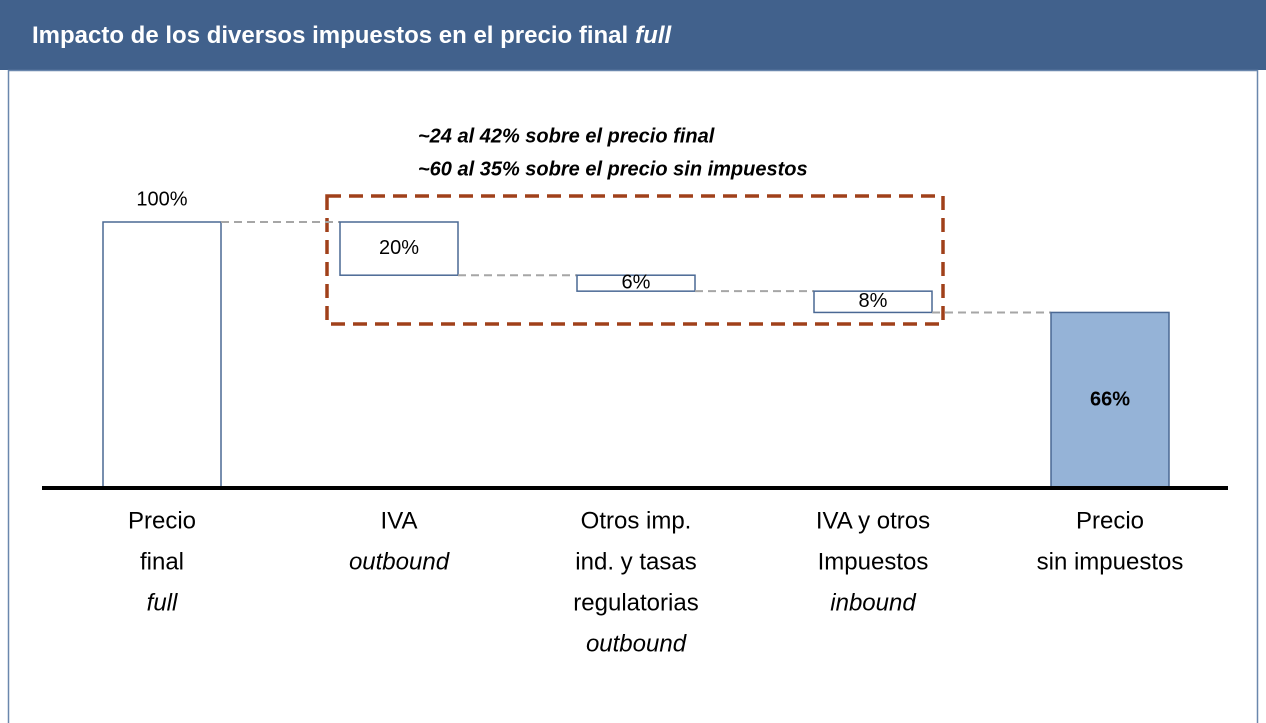 The image size is (1266, 723). What do you see at coordinates (1110, 400) in the screenshot?
I see `value-label: 66%` at bounding box center [1110, 400].